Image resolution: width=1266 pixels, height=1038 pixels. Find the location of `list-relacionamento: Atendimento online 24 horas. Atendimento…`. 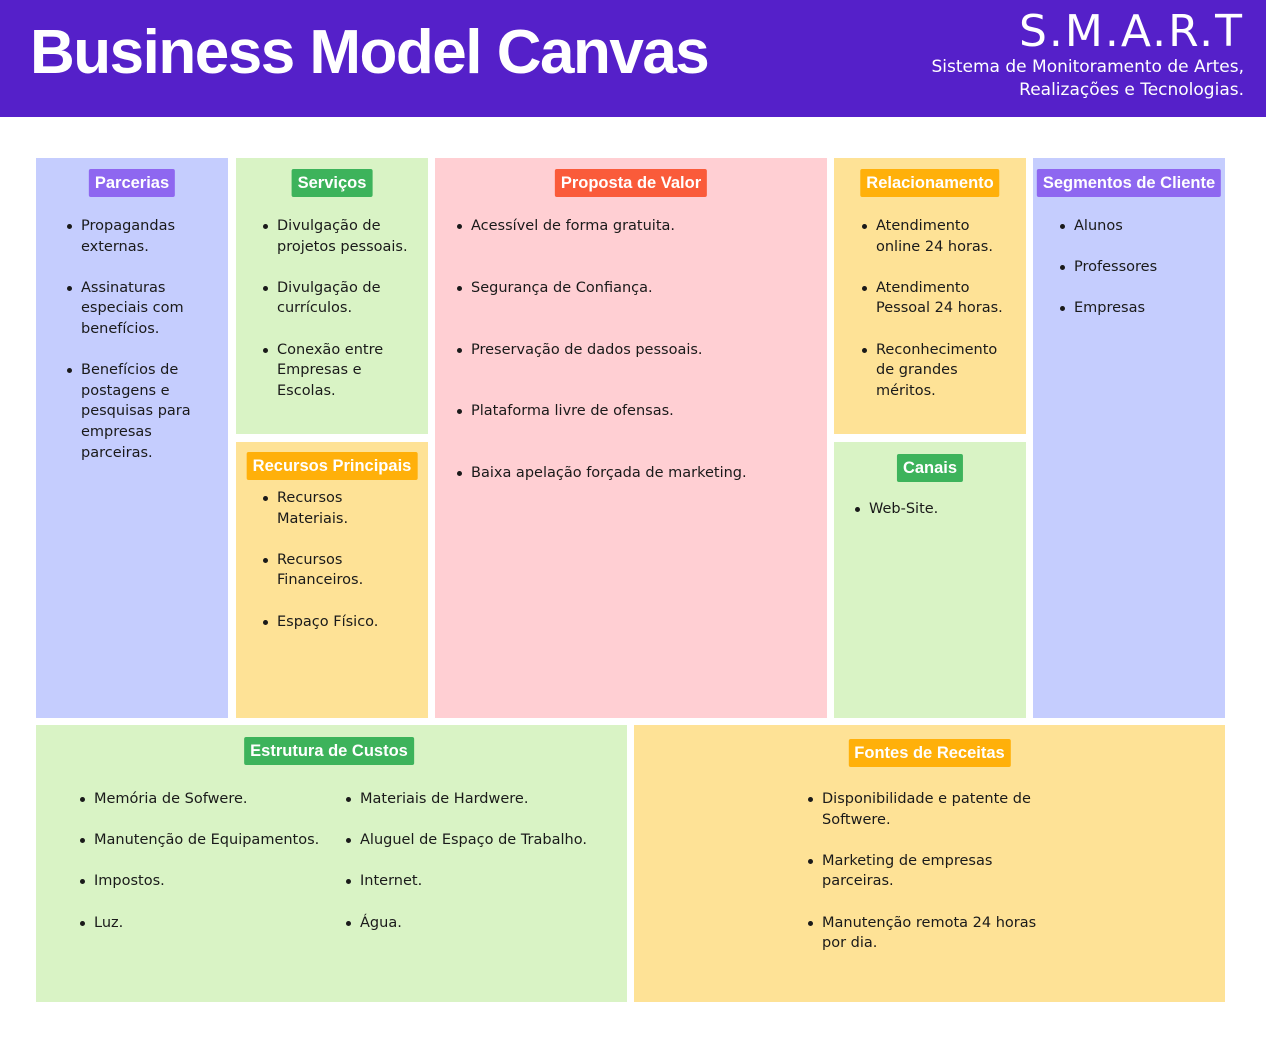

list-relacionamento: Atendimento online 24 horas. Atendimento… is located at coordinates (937, 308).